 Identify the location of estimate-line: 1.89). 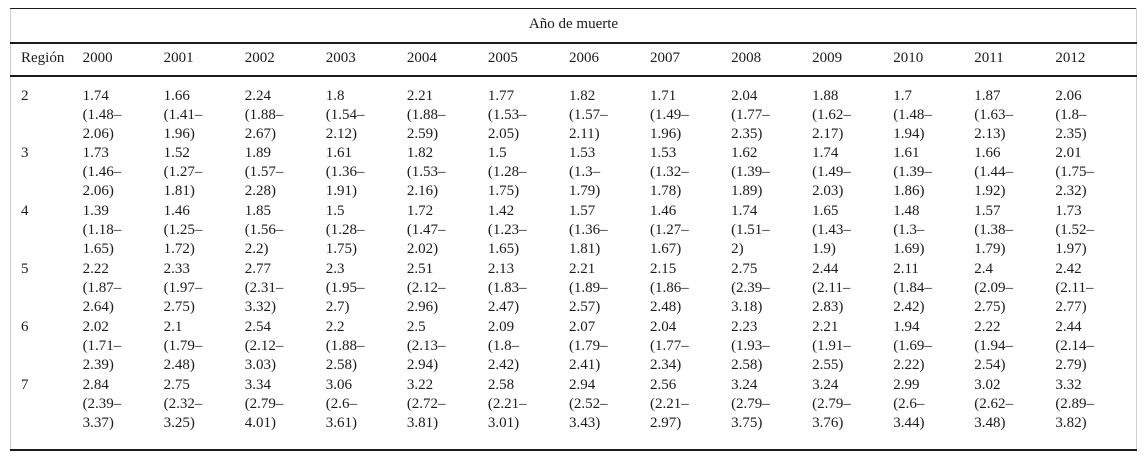
(747, 191).